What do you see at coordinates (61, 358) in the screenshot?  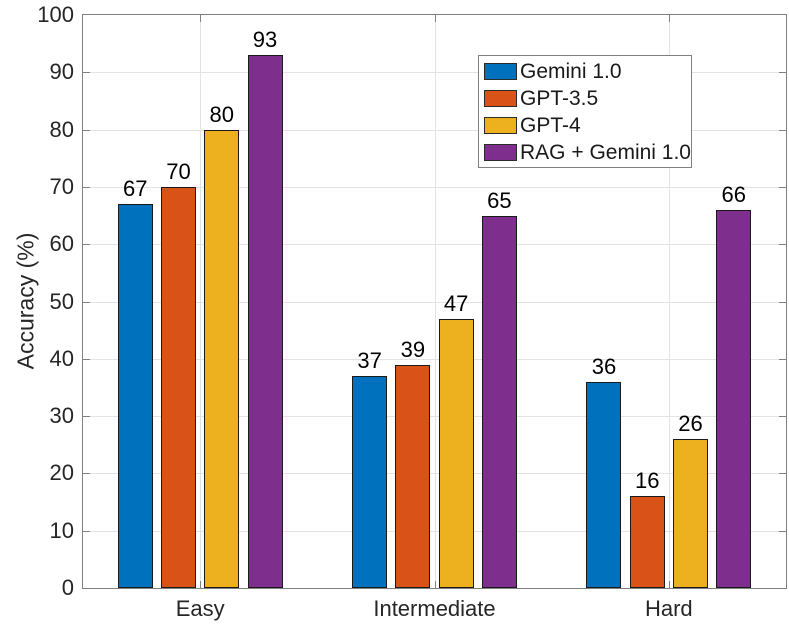 I see `y-tick-label: 40` at bounding box center [61, 358].